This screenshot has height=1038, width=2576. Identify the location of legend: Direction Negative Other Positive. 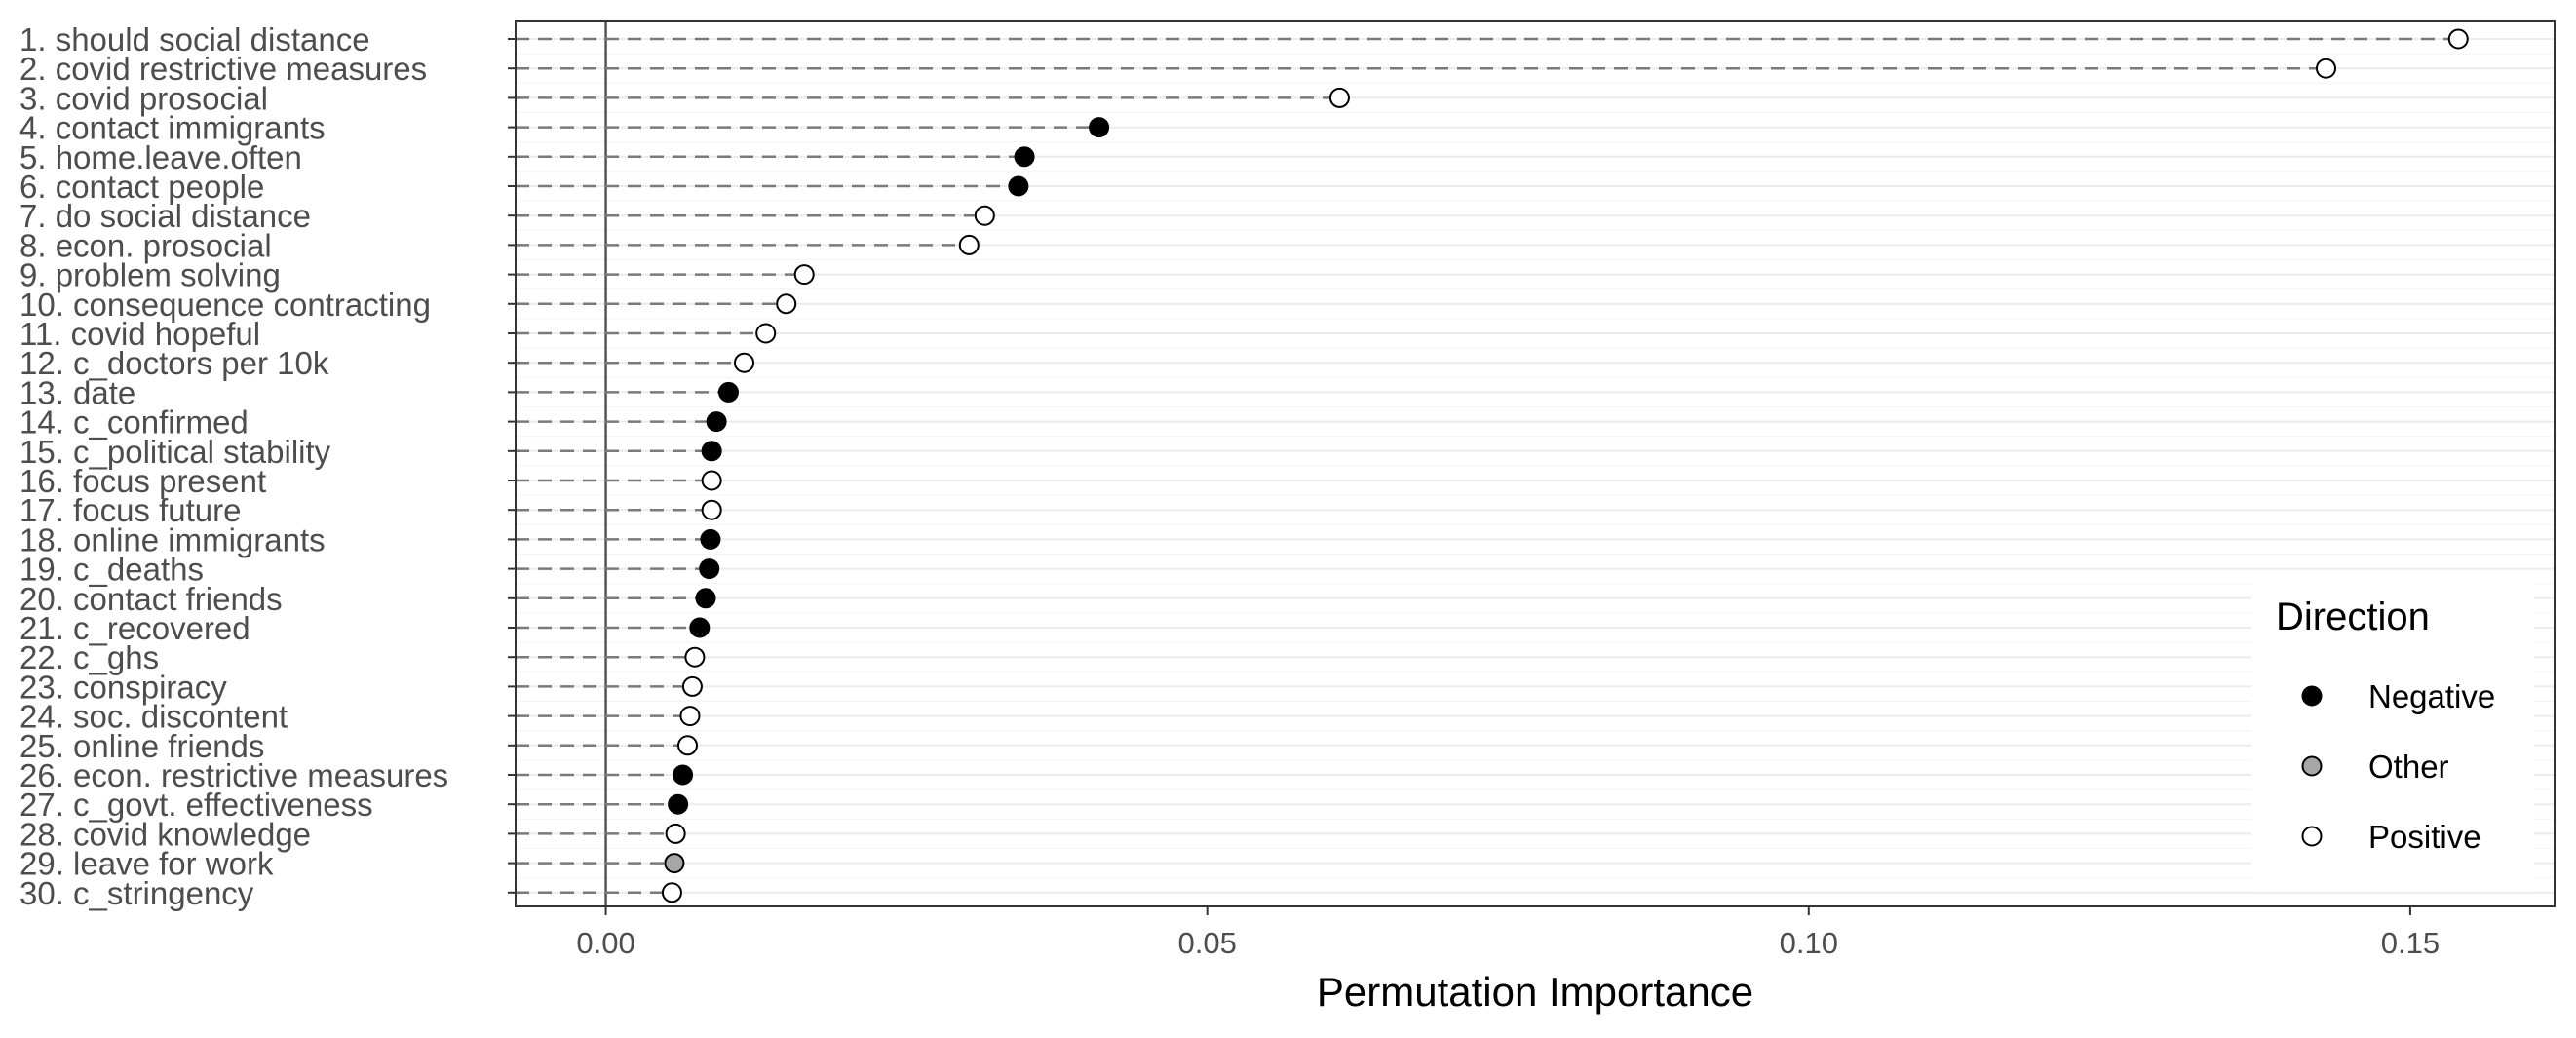
(2392, 733).